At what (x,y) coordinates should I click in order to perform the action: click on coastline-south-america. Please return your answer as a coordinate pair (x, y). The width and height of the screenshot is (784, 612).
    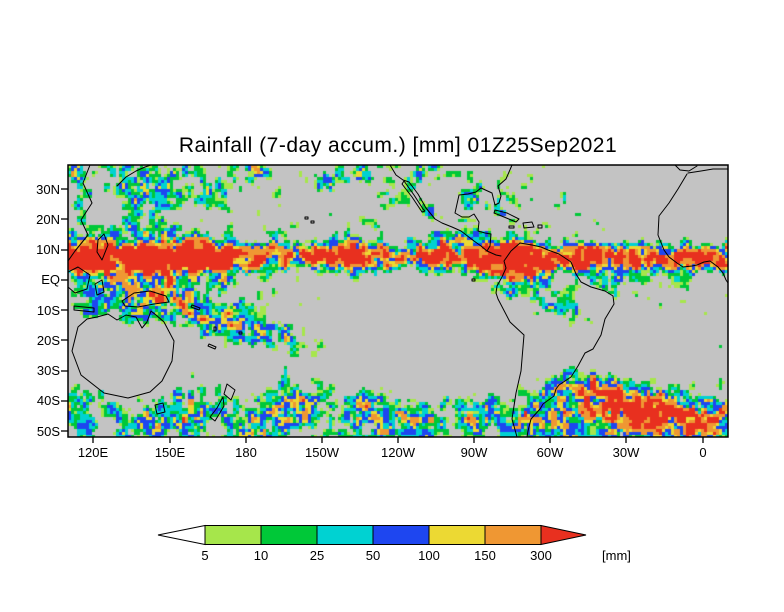
    Looking at the image, I should click on (555, 339).